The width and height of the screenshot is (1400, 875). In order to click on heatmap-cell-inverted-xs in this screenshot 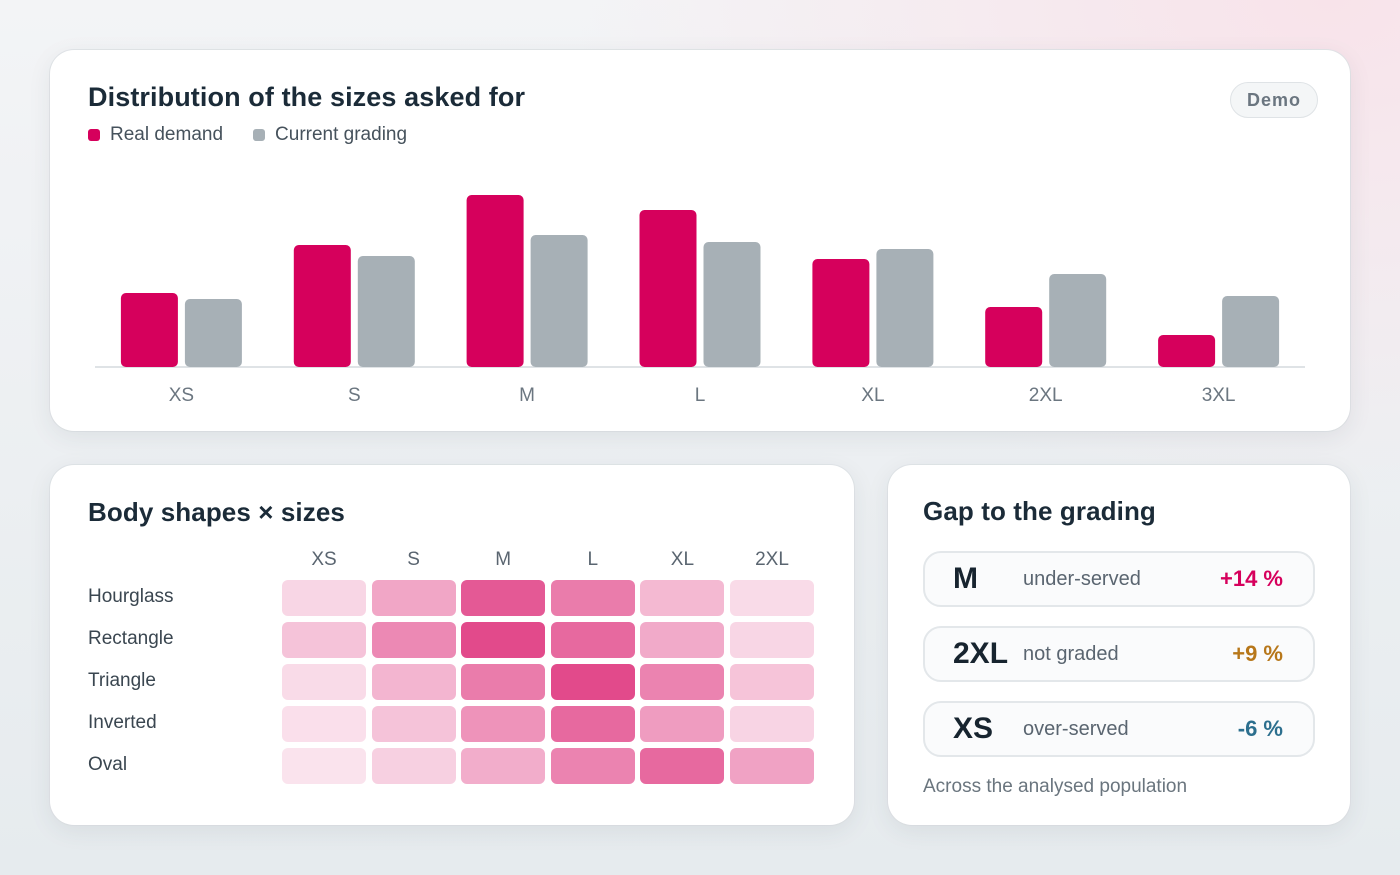, I will do `click(324, 724)`.